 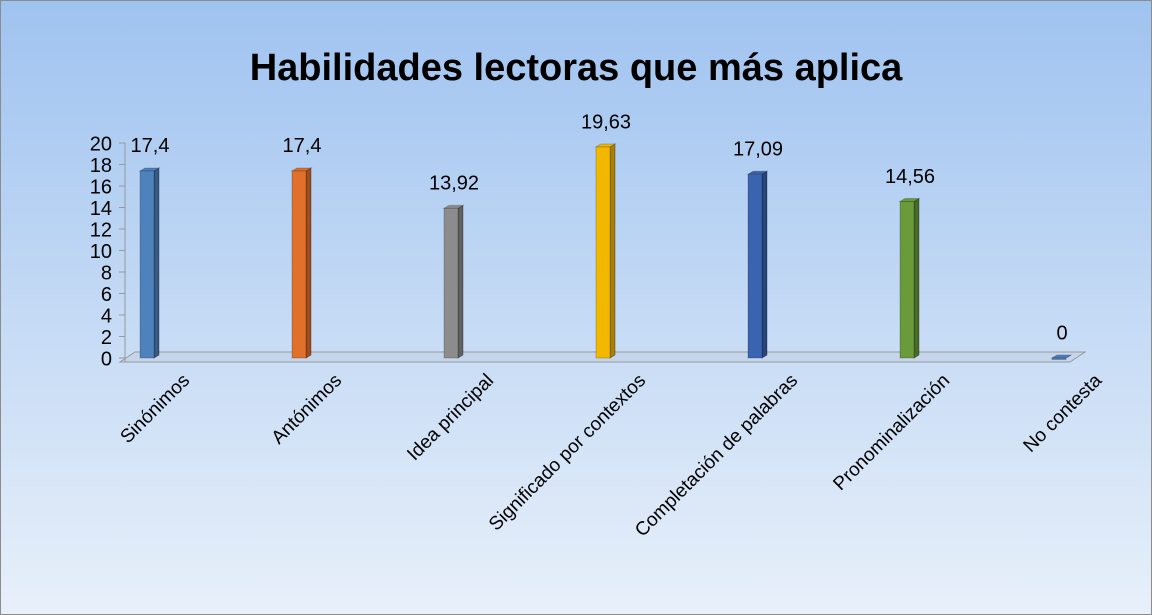 What do you see at coordinates (101, 166) in the screenshot?
I see `y-tick-label: 18` at bounding box center [101, 166].